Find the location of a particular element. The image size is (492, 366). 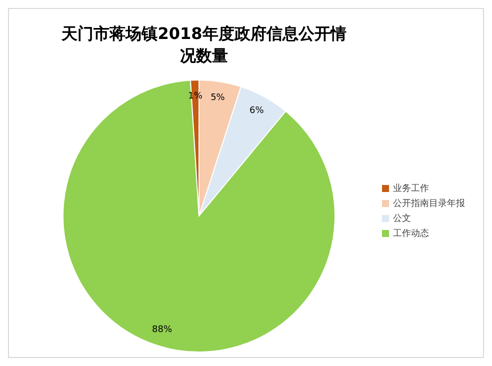

legend-label: 工作动态 is located at coordinates (411, 234).